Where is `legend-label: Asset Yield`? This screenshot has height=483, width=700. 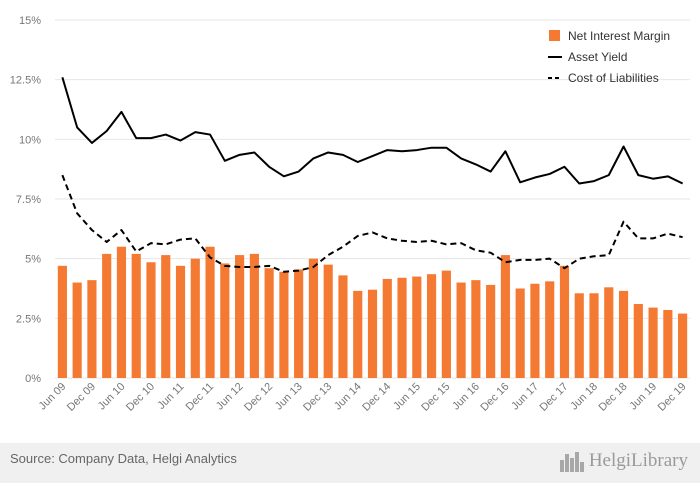
legend-label: Asset Yield is located at coordinates (597, 57).